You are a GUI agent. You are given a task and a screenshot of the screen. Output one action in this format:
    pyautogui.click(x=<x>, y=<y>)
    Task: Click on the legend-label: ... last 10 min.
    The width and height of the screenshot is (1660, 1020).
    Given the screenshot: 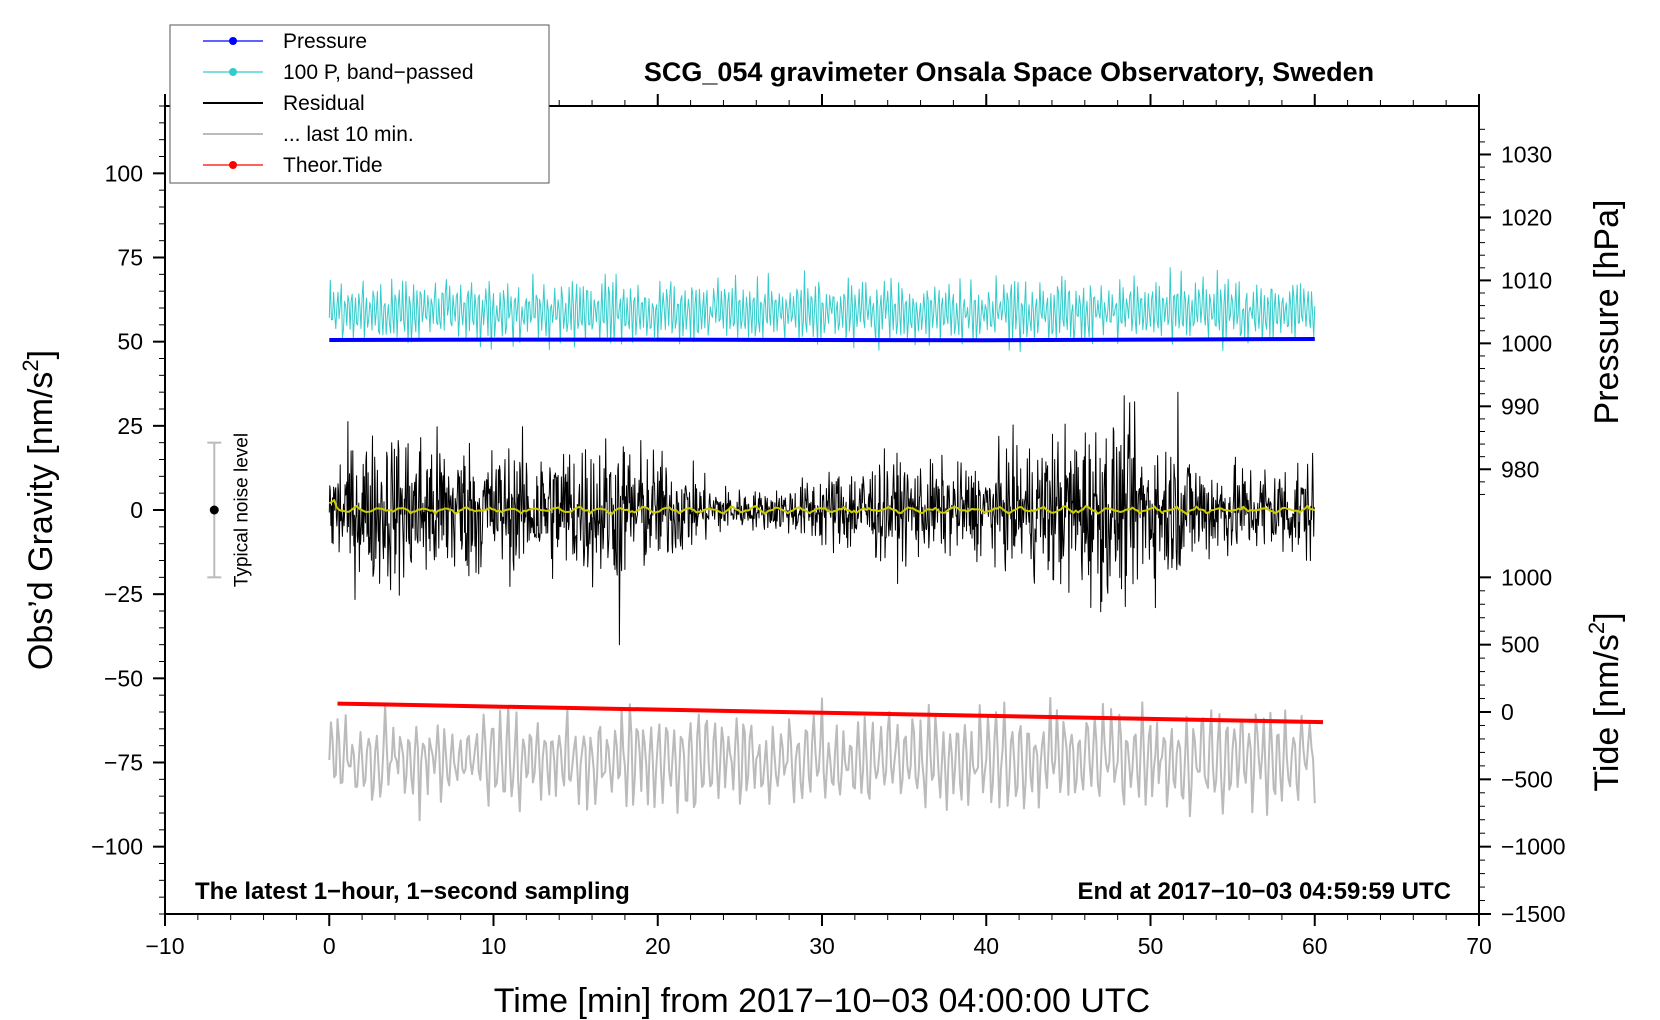 What is the action you would take?
    pyautogui.click(x=348, y=134)
    